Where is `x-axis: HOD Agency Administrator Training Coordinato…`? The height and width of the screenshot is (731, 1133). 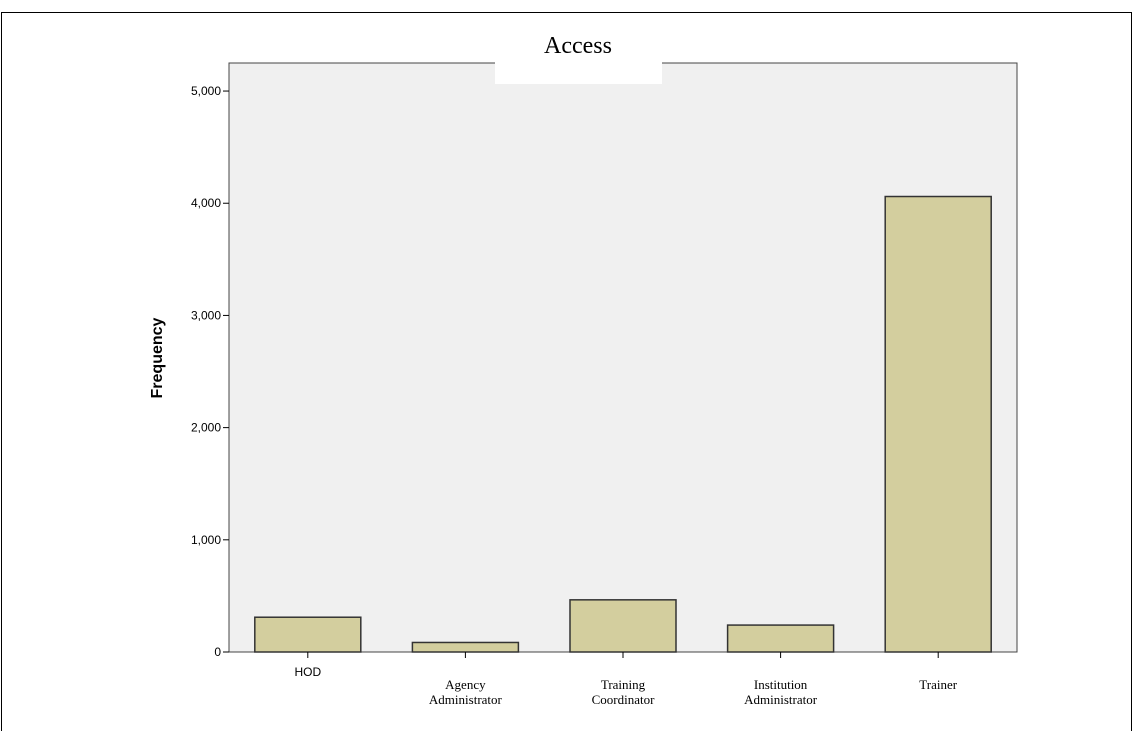
x-axis: HOD Agency Administrator Training Coordinato… is located at coordinates (626, 679).